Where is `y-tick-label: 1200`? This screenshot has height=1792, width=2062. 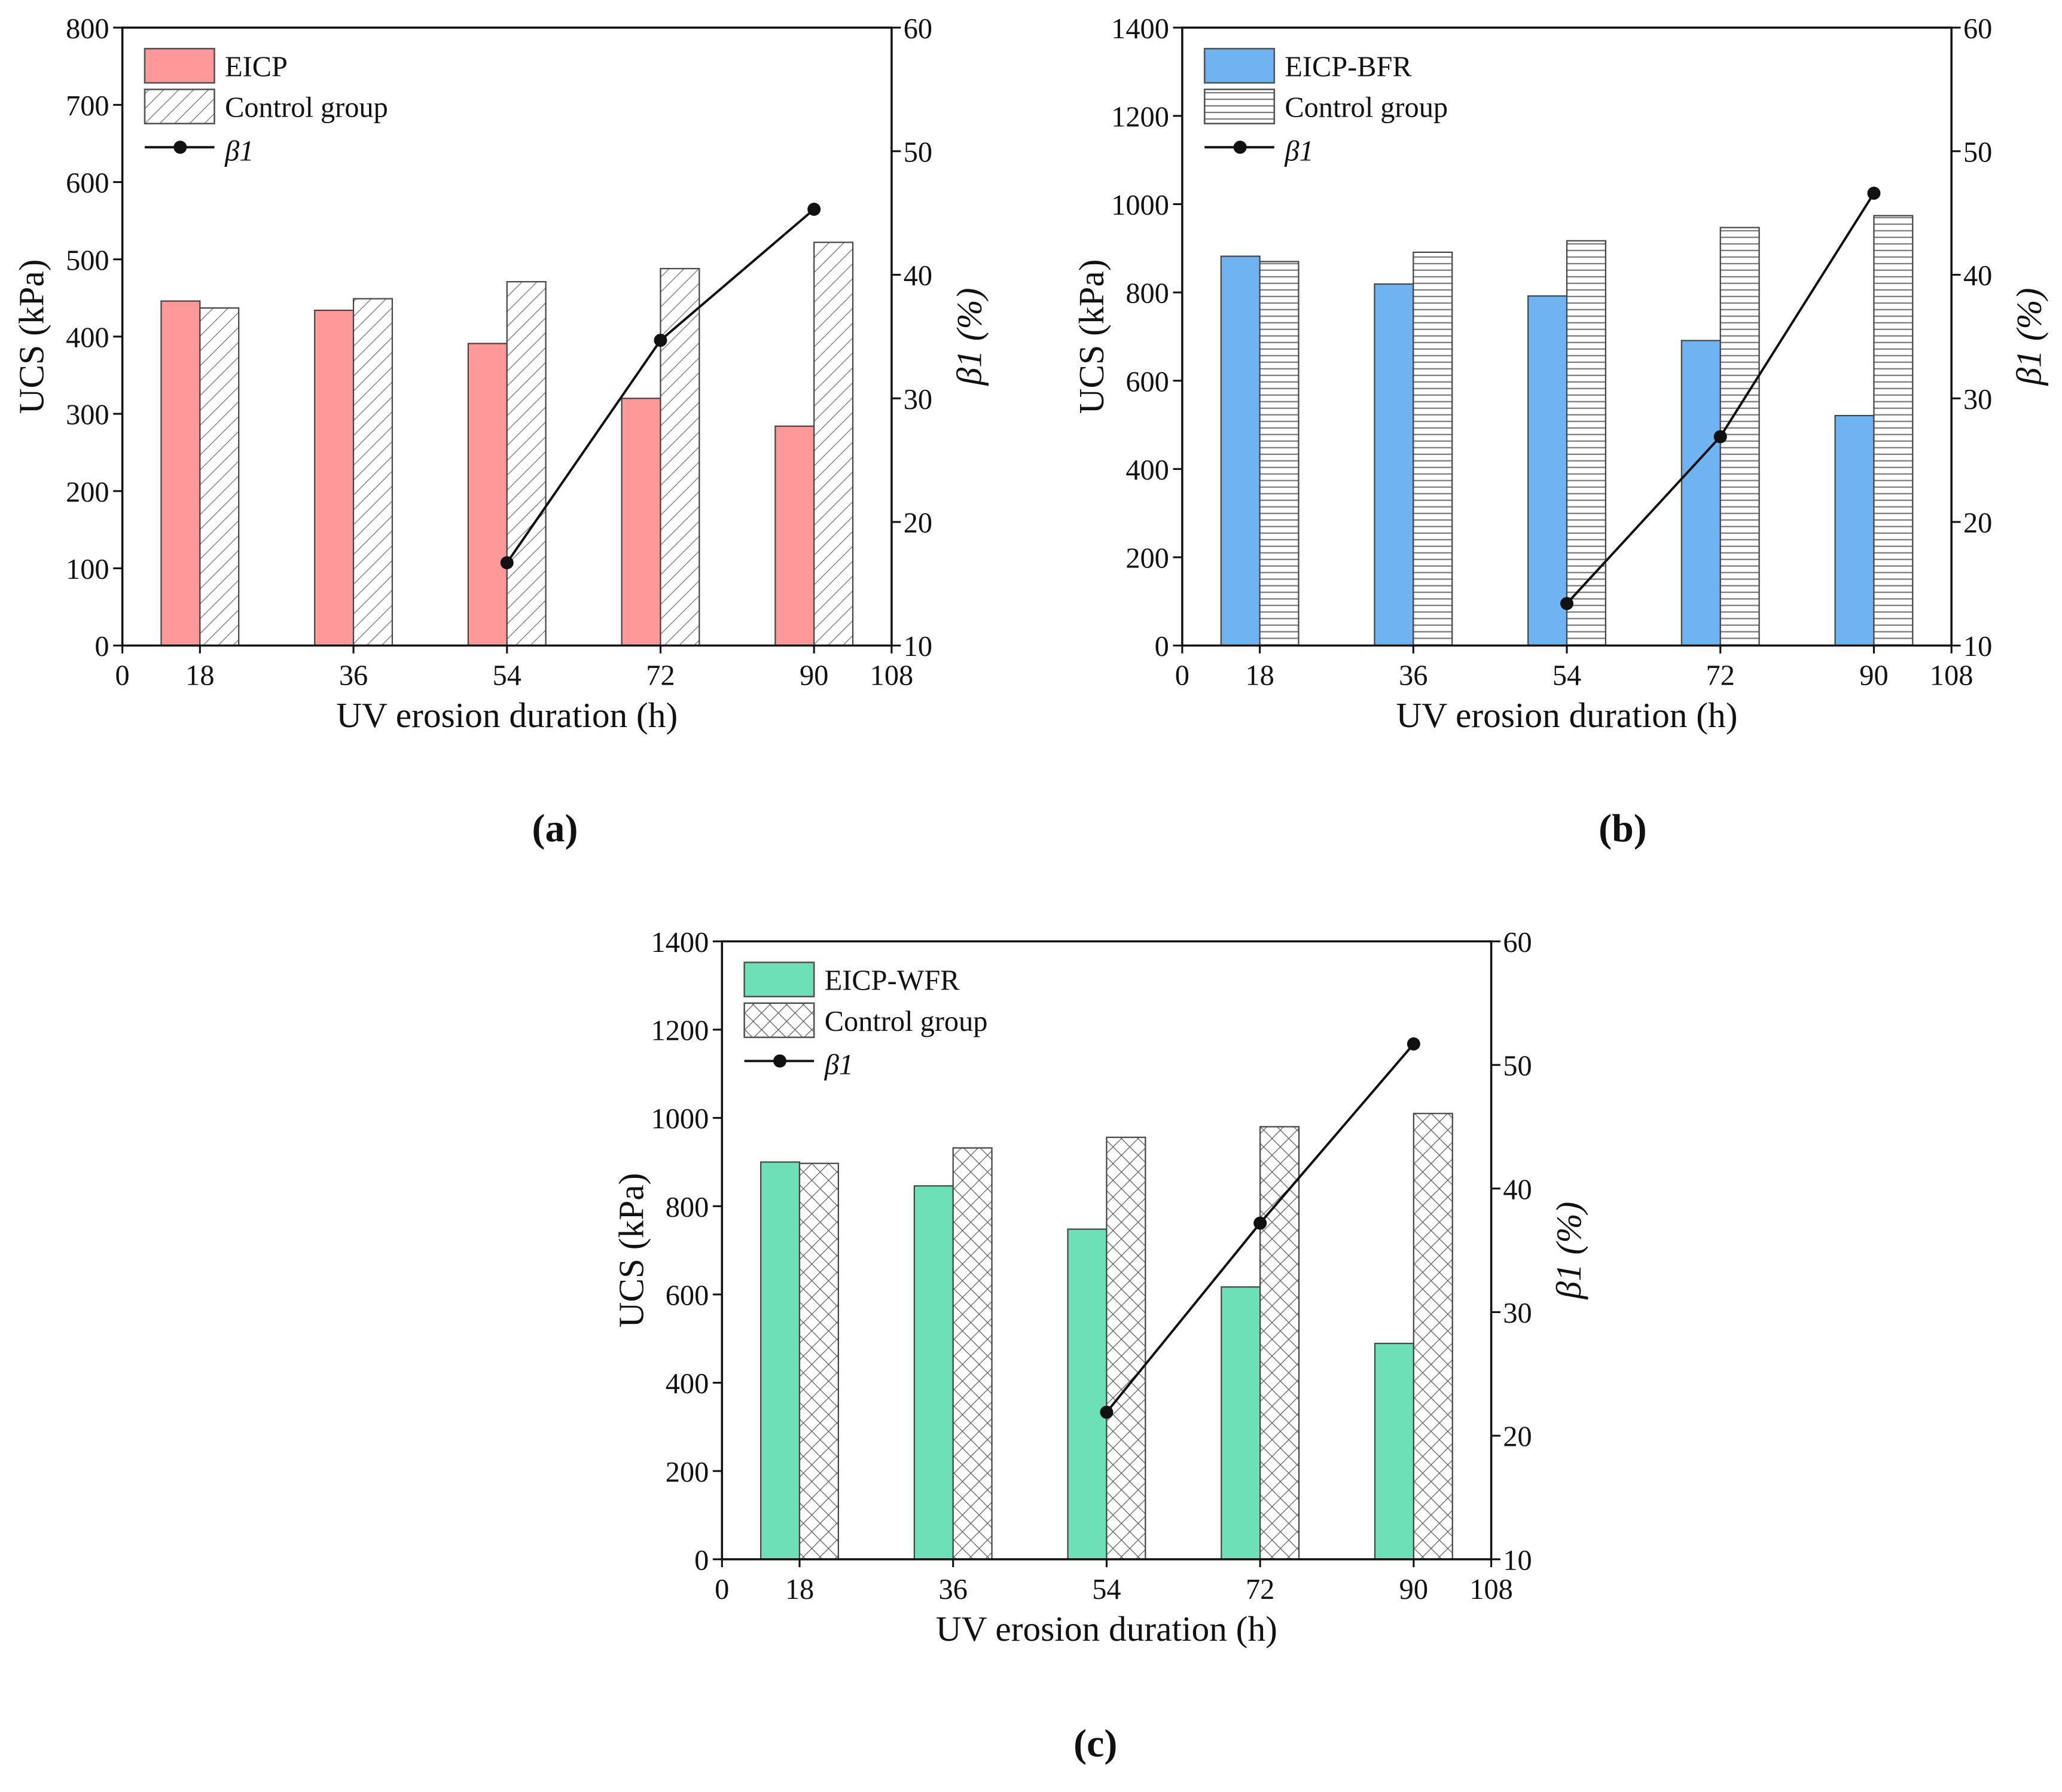 y-tick-label: 1200 is located at coordinates (1140, 117).